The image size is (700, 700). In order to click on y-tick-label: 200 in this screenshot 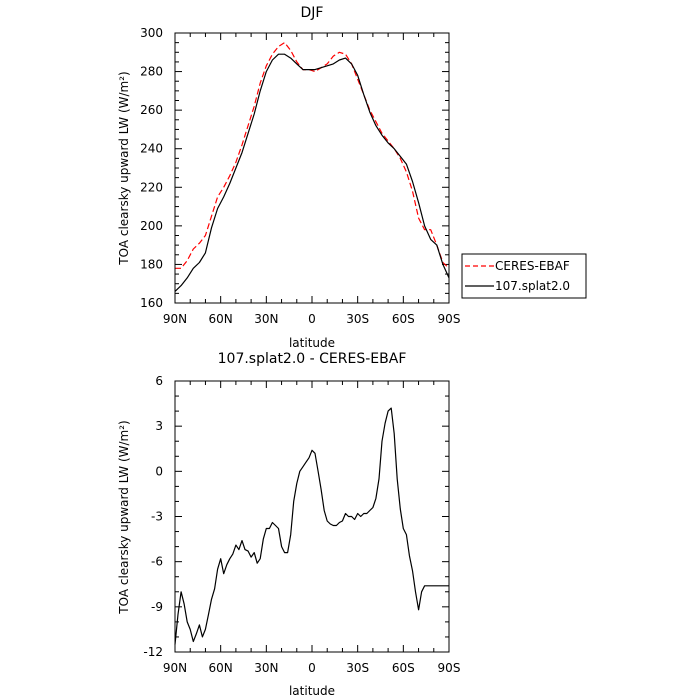, I will do `click(151, 226)`.